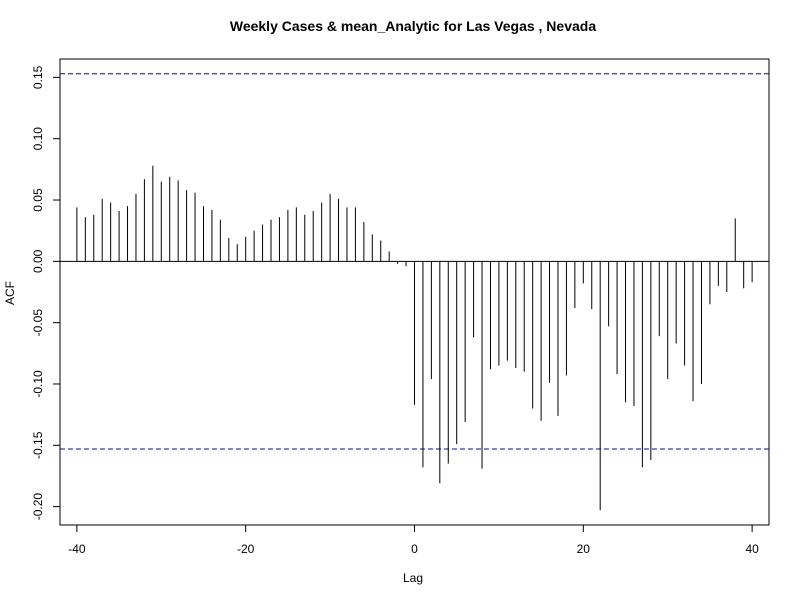  What do you see at coordinates (246, 549) in the screenshot?
I see `x-tick-label: -20` at bounding box center [246, 549].